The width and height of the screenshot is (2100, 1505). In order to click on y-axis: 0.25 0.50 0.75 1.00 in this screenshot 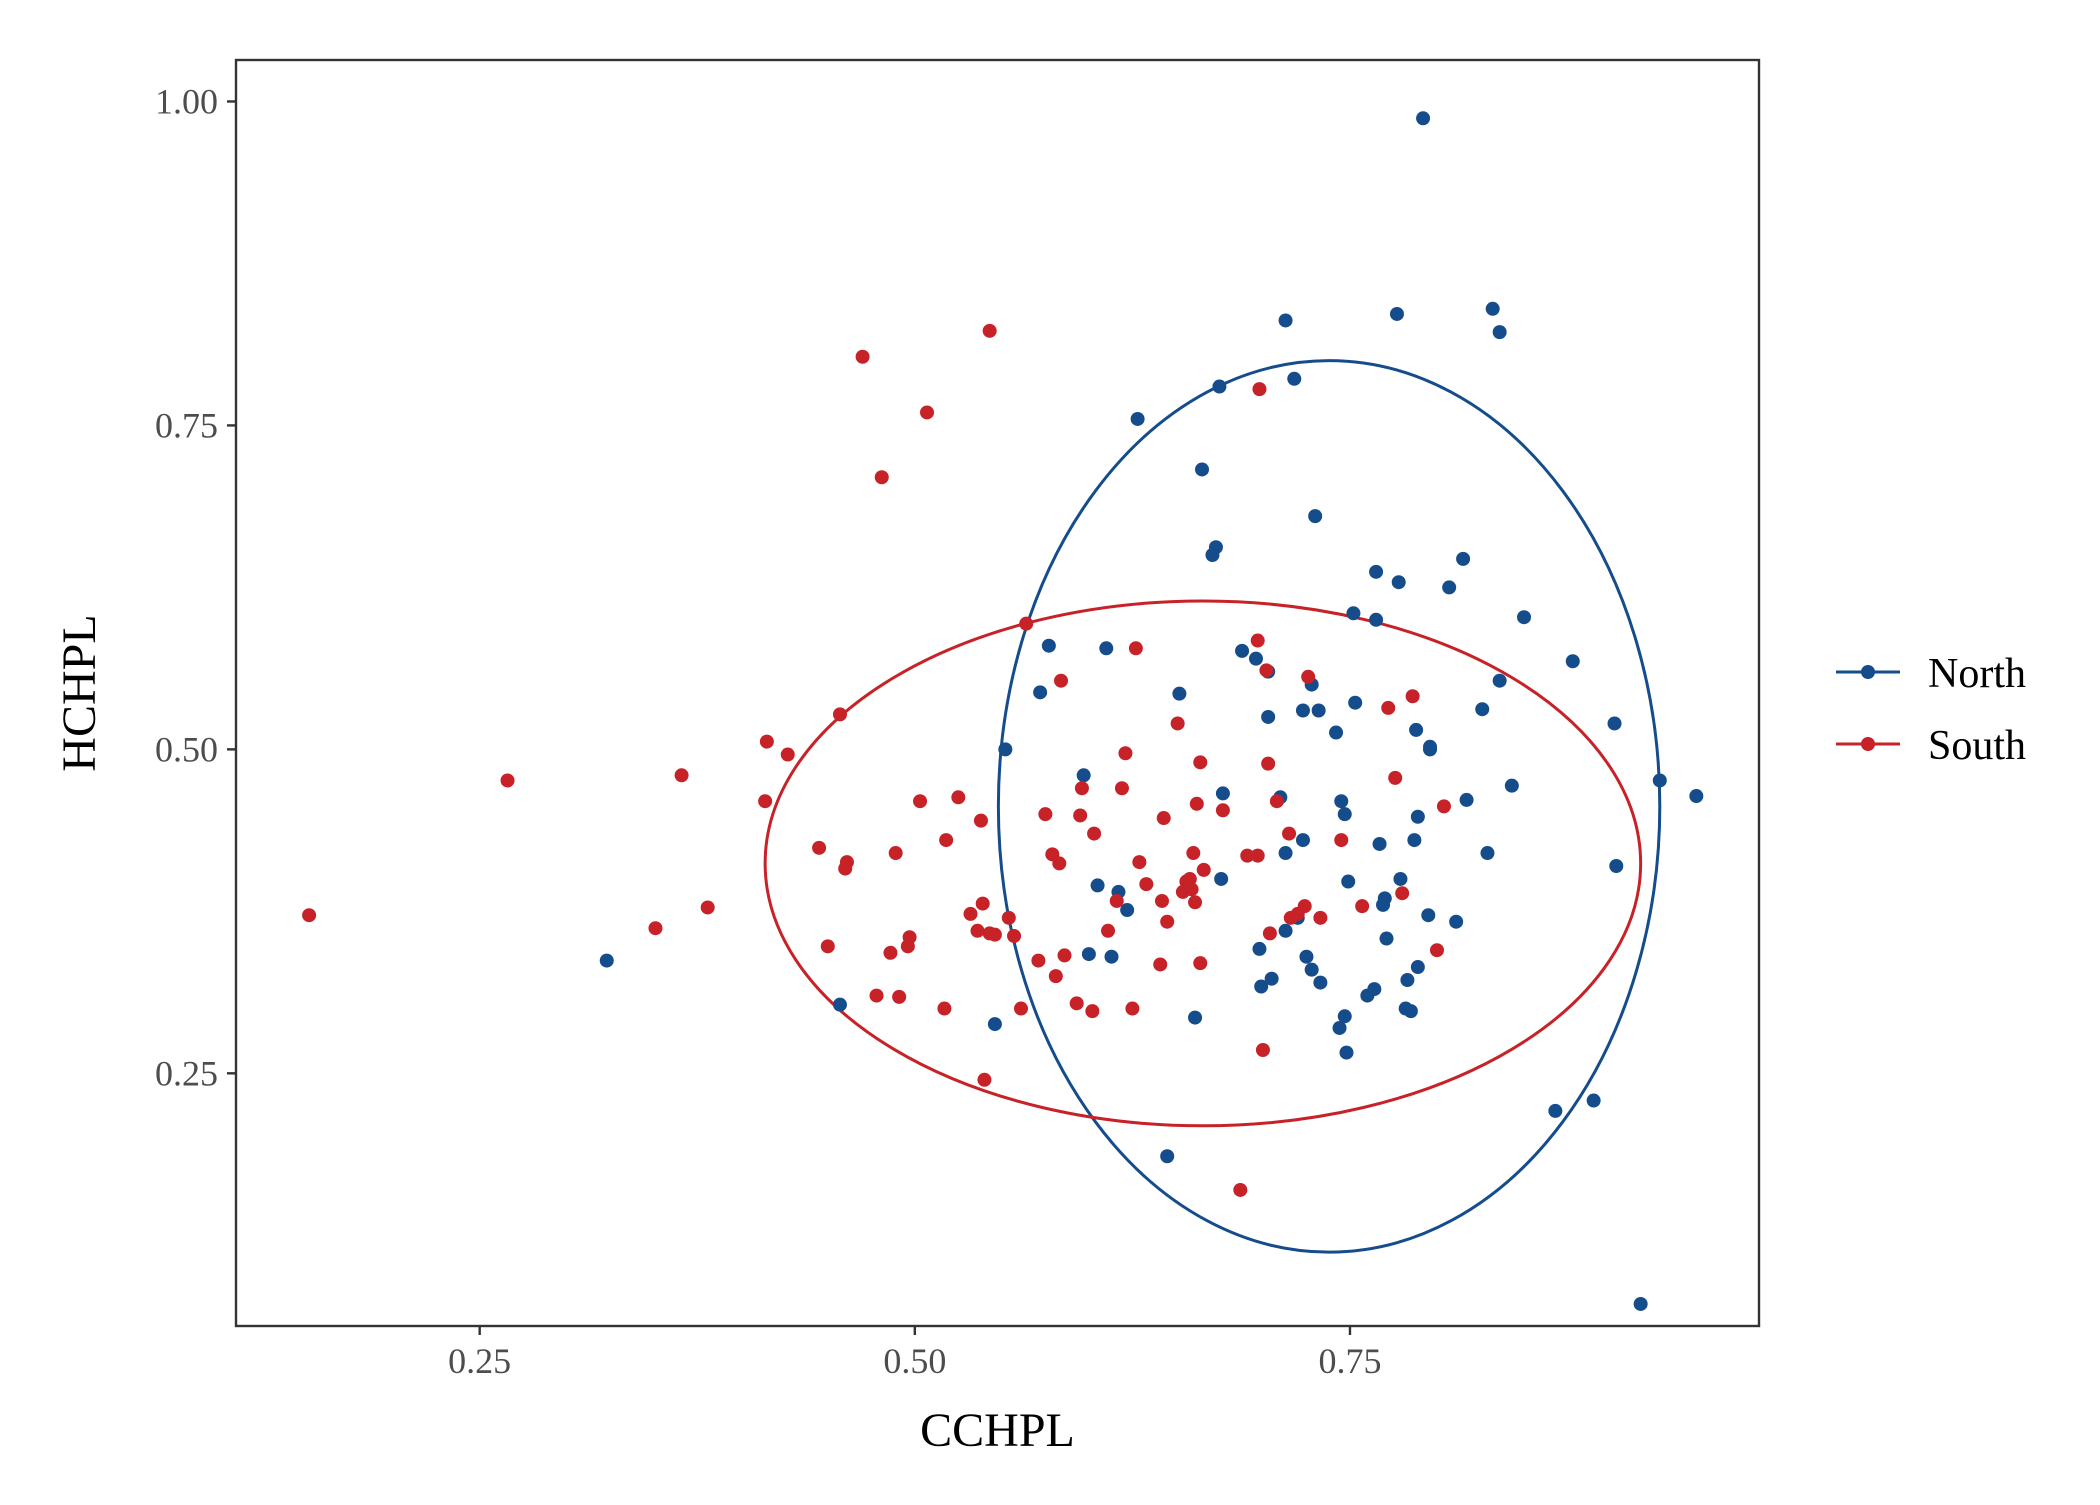, I will do `click(195, 587)`.